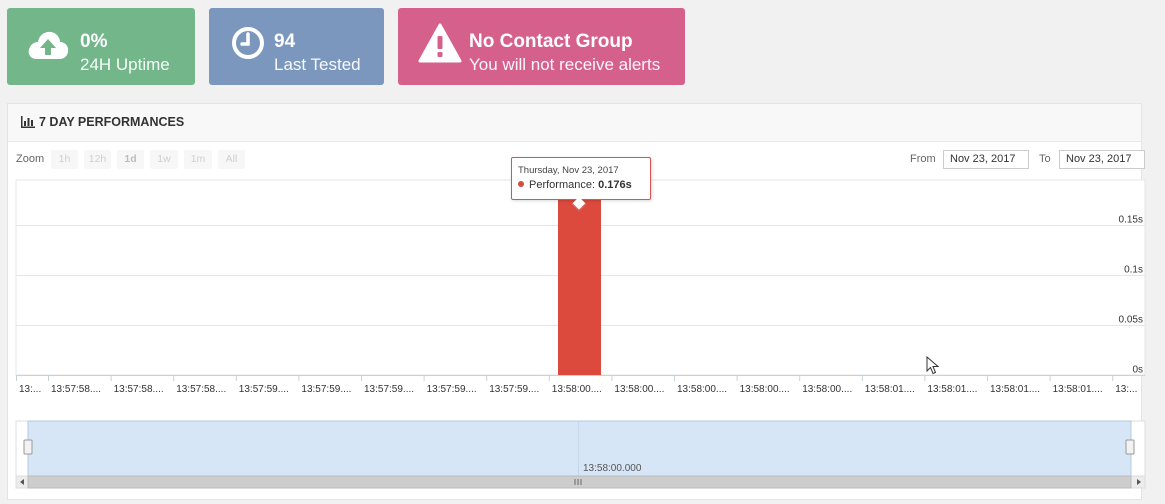  Describe the element at coordinates (48, 45) in the screenshot. I see `cloud-upload-icon` at that location.